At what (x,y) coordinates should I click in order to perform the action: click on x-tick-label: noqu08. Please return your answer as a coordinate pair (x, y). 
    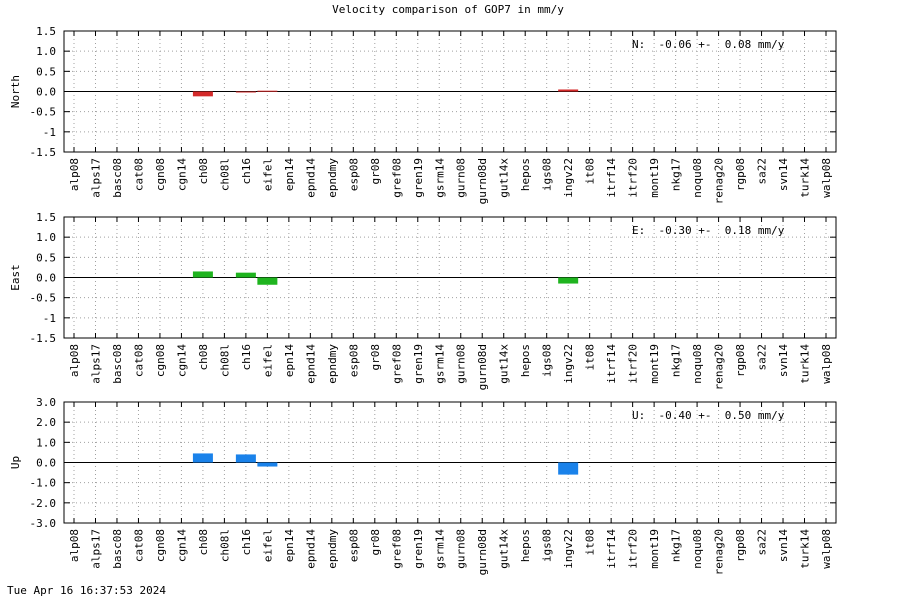
    Looking at the image, I should click on (697, 549).